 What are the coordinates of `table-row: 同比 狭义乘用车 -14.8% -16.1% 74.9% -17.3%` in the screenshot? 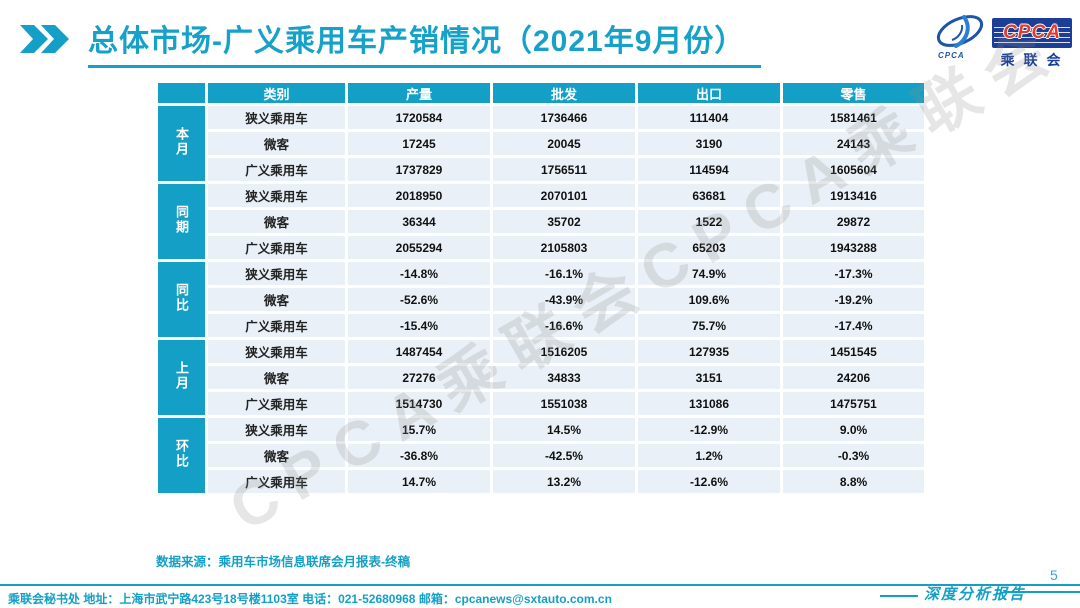 It's located at (541, 299).